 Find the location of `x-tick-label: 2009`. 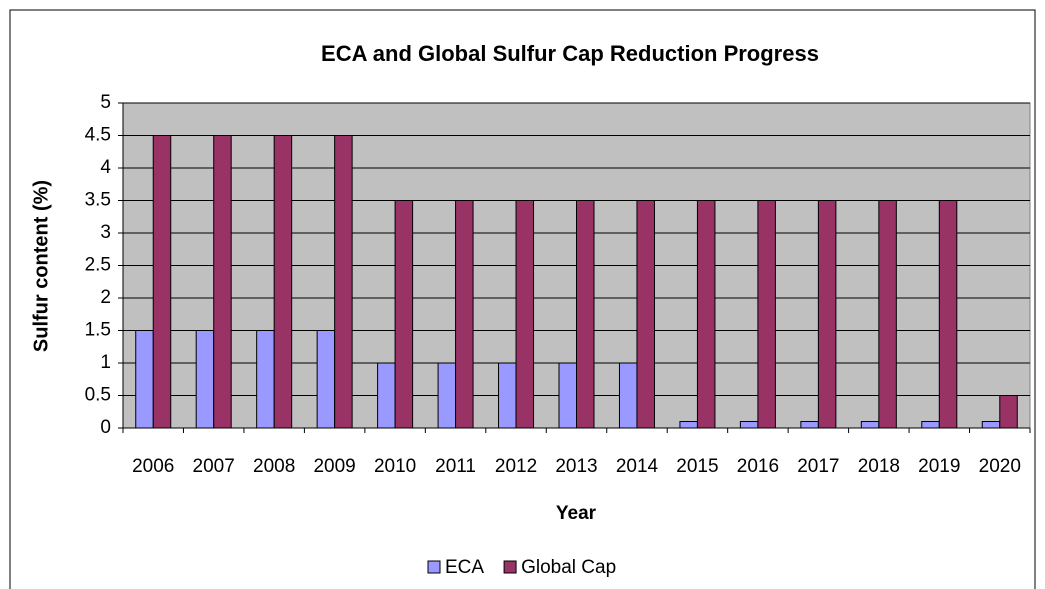

x-tick-label: 2009 is located at coordinates (334, 466).